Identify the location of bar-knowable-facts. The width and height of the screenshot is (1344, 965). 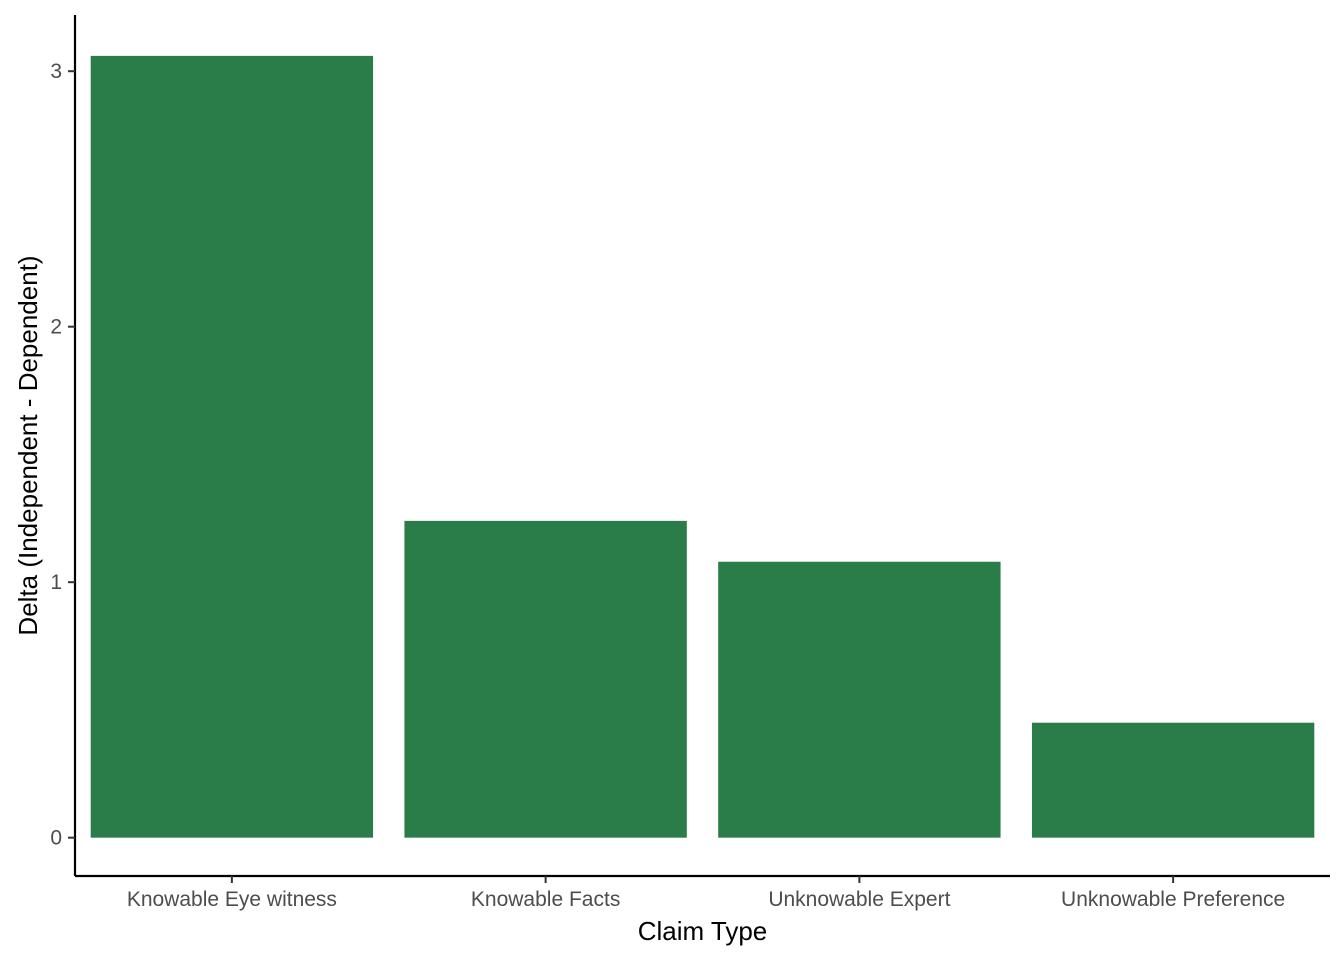
(545, 679).